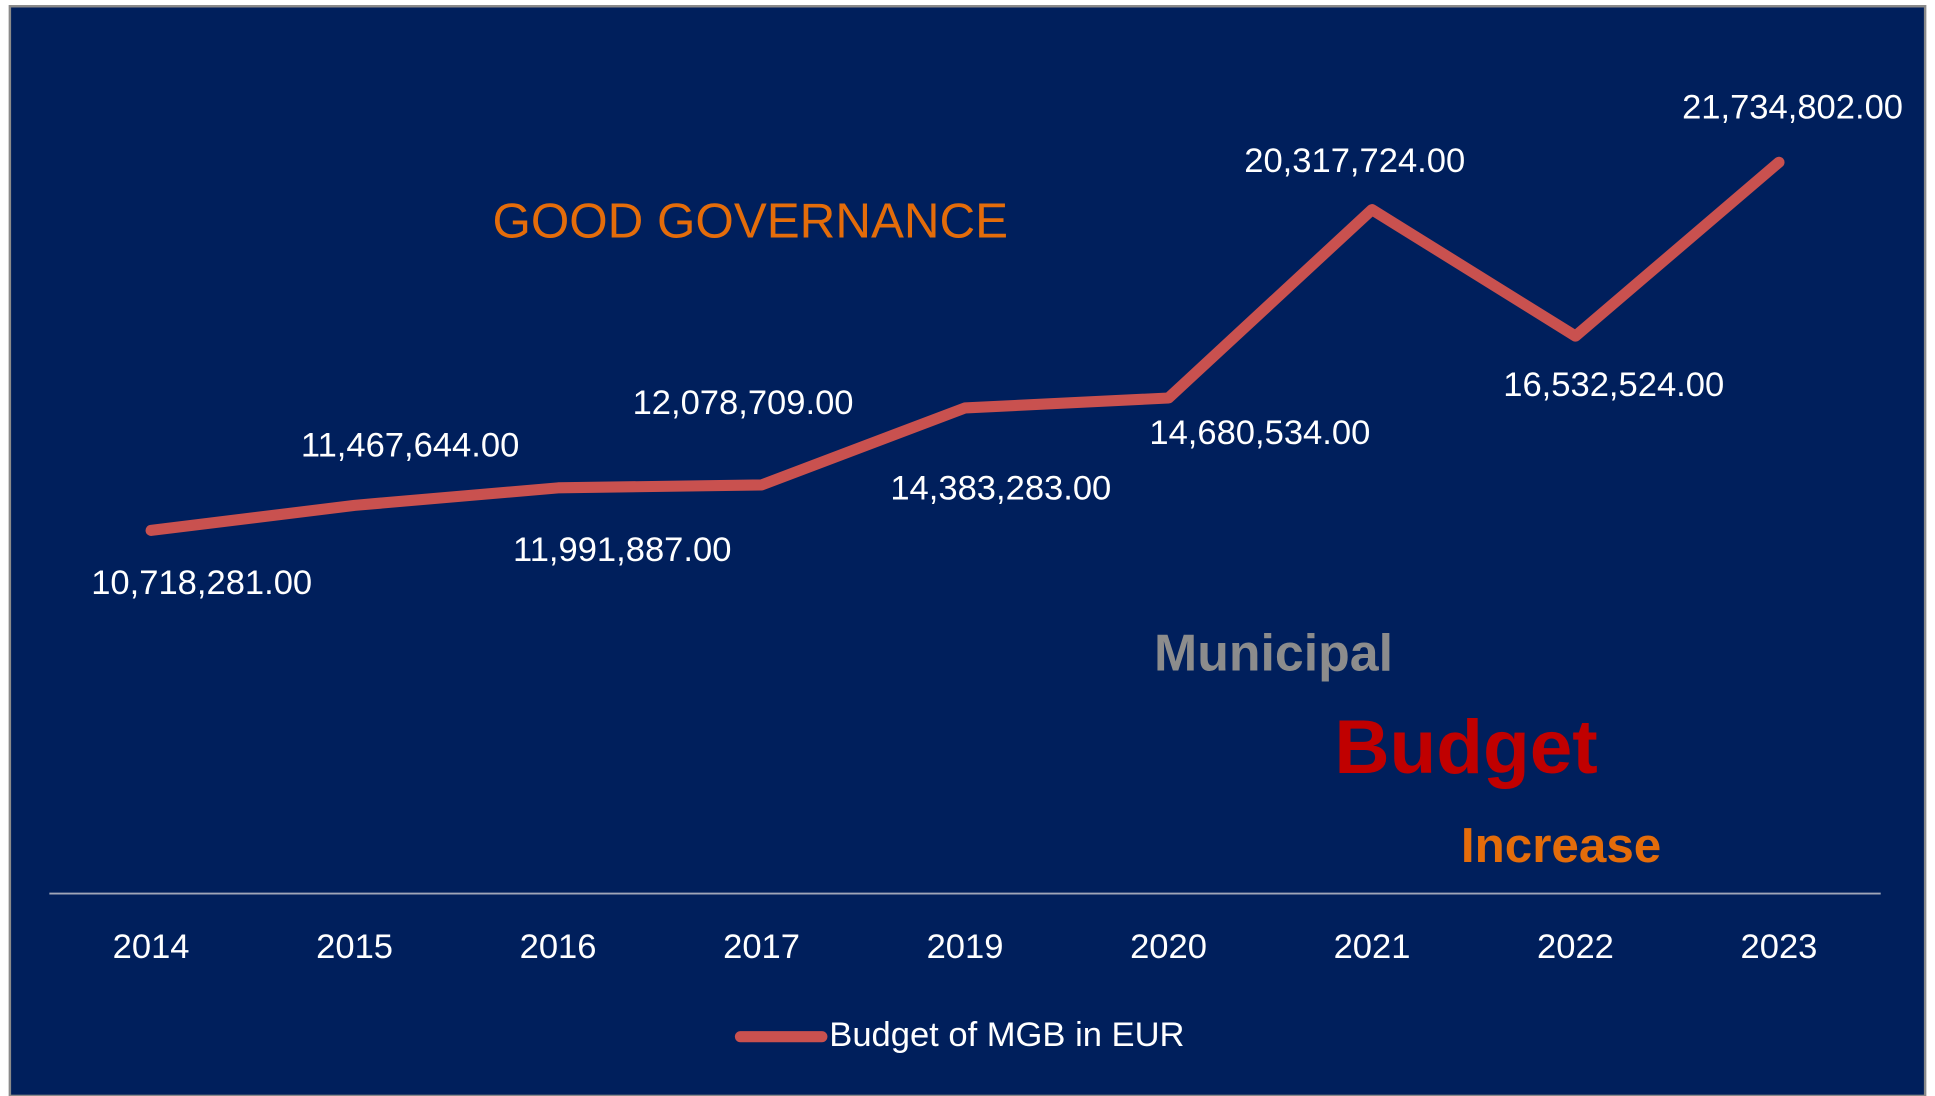 This screenshot has height=1096, width=1935. Describe the element at coordinates (743, 403) in the screenshot. I see `data-label: 12,078,709.00` at that location.